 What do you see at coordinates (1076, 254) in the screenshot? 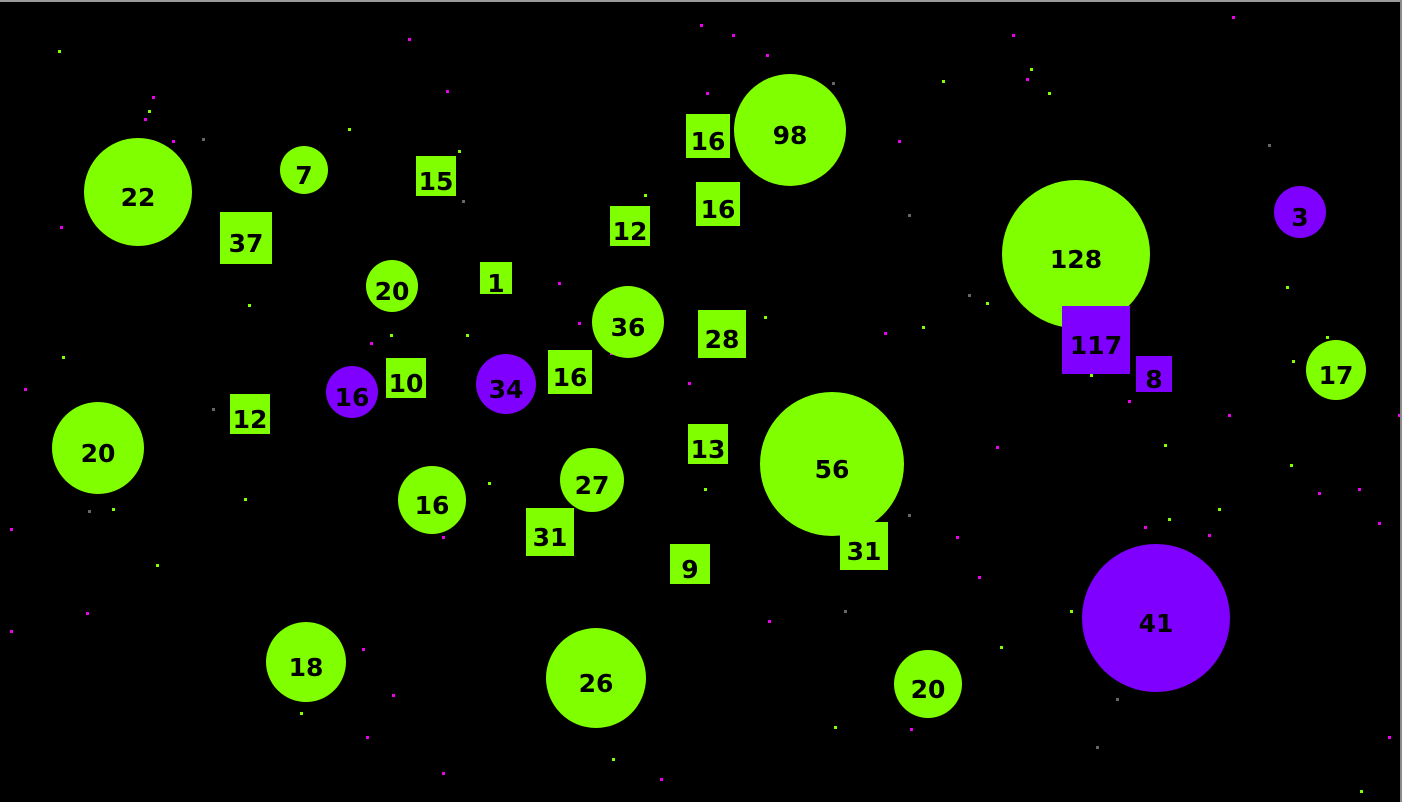
I see `player-cell: 128` at bounding box center [1076, 254].